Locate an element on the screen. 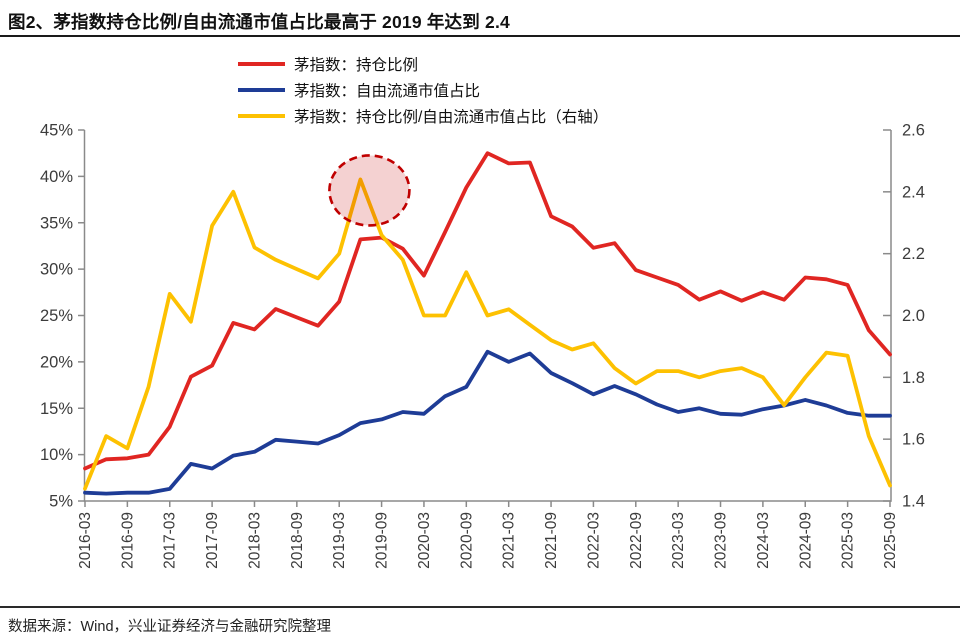 This screenshot has width=960, height=641. x-axis-tick-label: 2018-03 is located at coordinates (254, 540).